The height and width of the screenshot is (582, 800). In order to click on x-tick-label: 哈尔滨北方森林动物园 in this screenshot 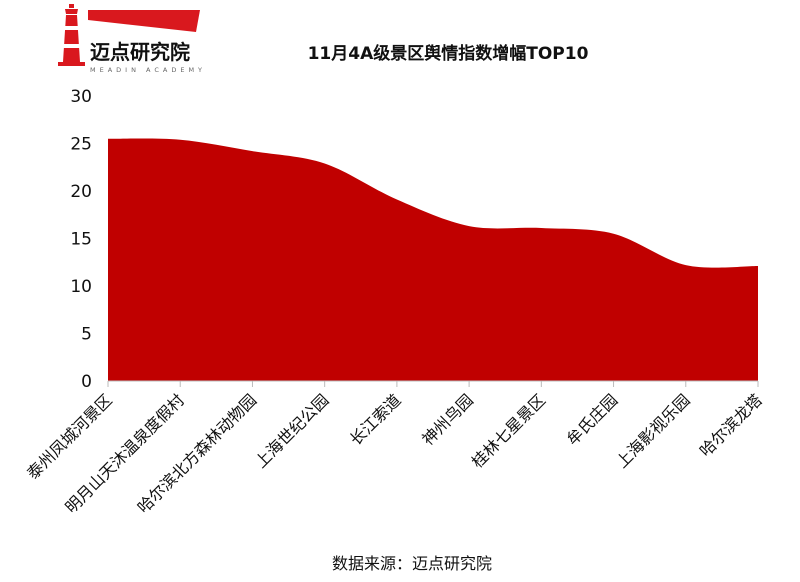, I will do `click(197, 453)`.